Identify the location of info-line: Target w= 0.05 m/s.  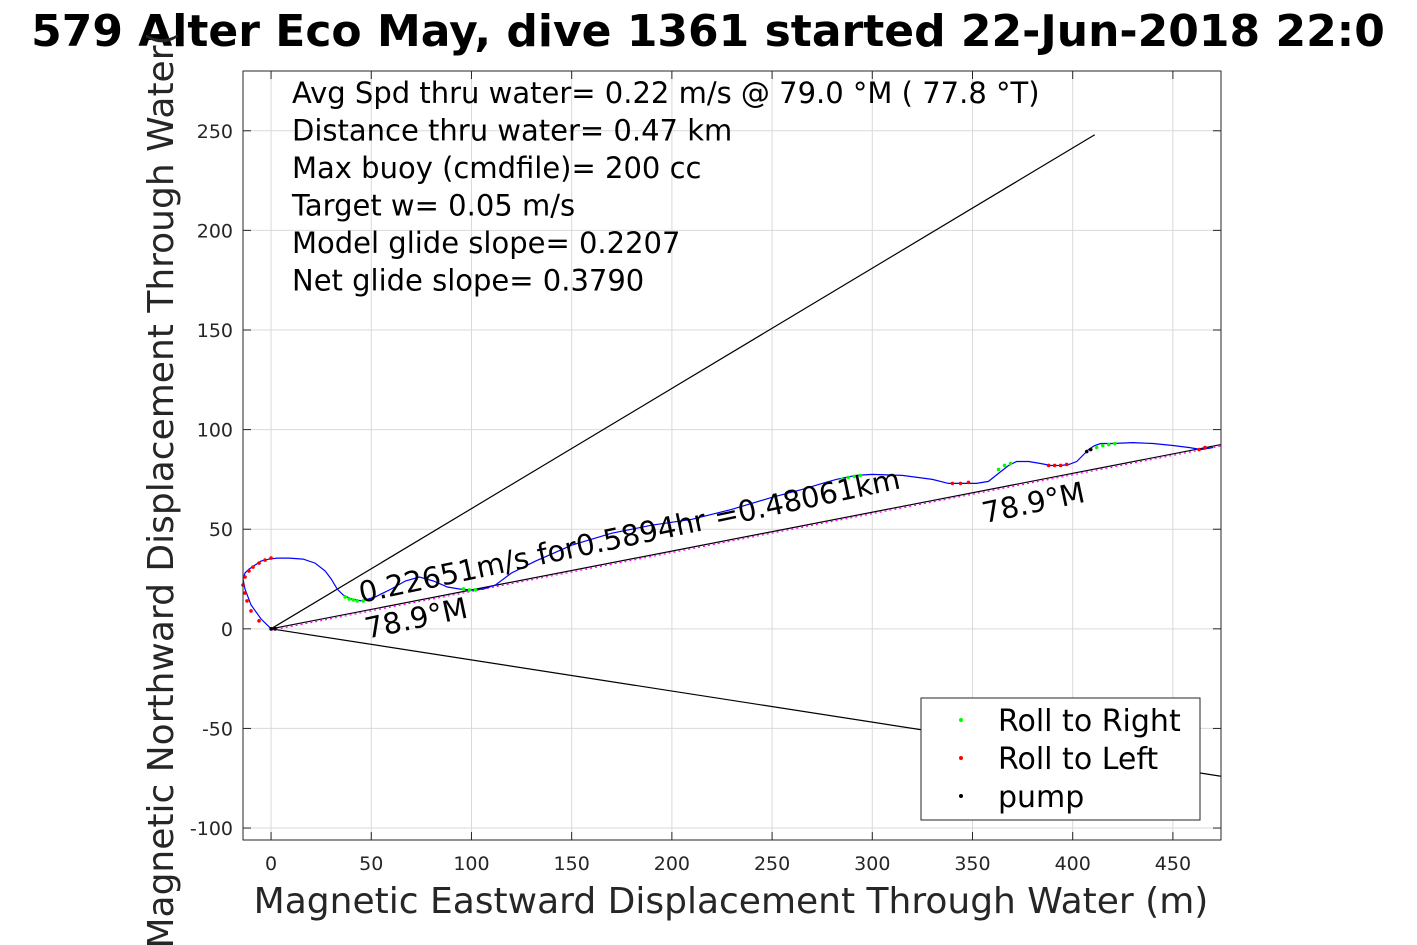
(433, 206).